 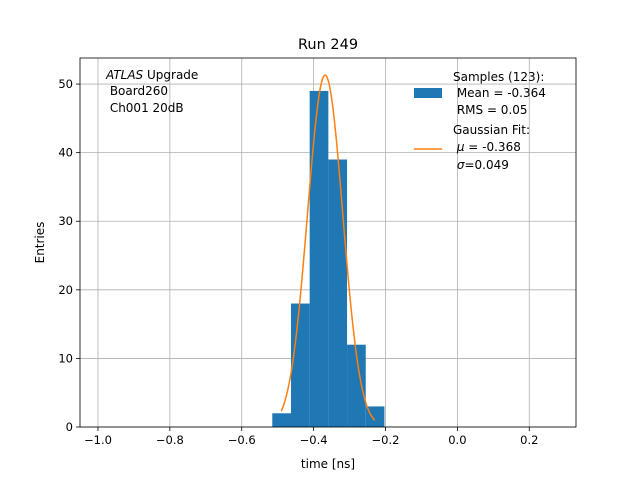 What do you see at coordinates (457, 440) in the screenshot?
I see `x-tick-label-5: 0.0` at bounding box center [457, 440].